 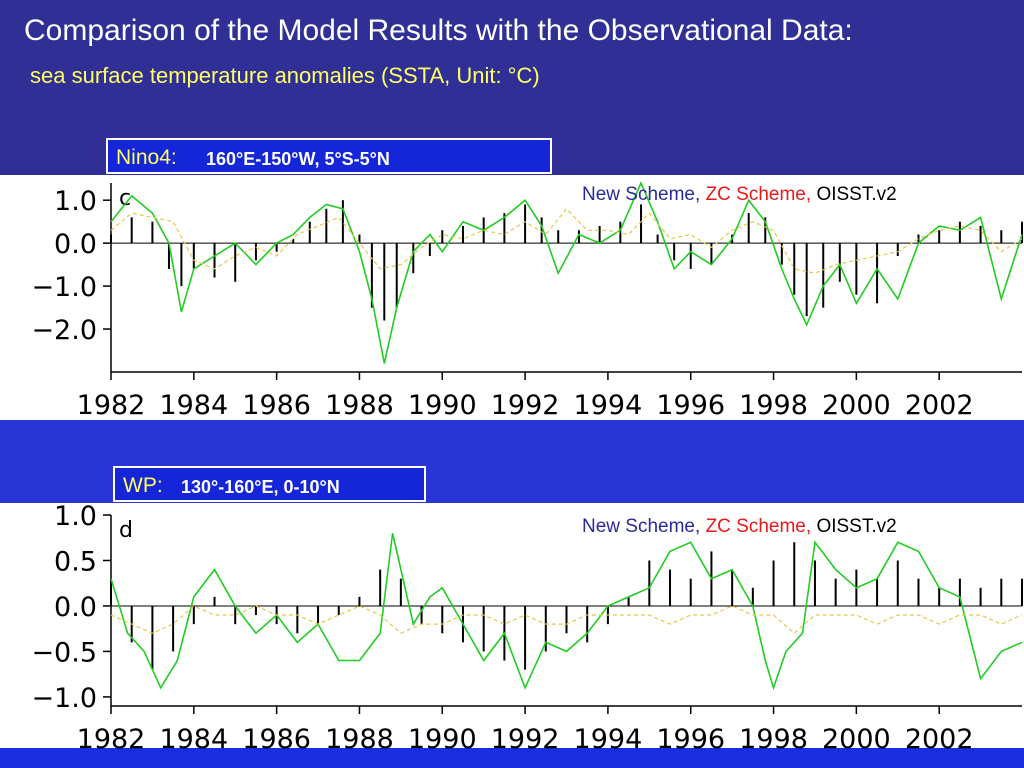 What do you see at coordinates (146, 157) in the screenshot?
I see `region-name: Nino4:` at bounding box center [146, 157].